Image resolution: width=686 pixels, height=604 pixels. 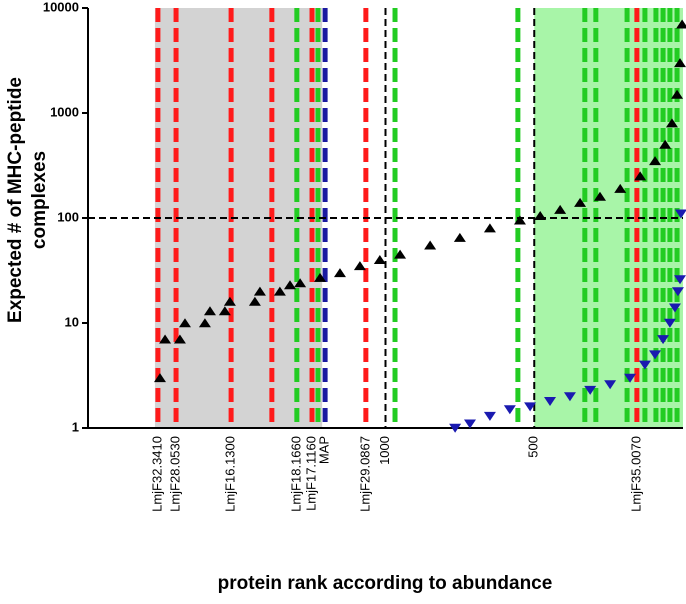 What do you see at coordinates (295, 474) in the screenshot?
I see `reference-label: LmjF18.1660` at bounding box center [295, 474].